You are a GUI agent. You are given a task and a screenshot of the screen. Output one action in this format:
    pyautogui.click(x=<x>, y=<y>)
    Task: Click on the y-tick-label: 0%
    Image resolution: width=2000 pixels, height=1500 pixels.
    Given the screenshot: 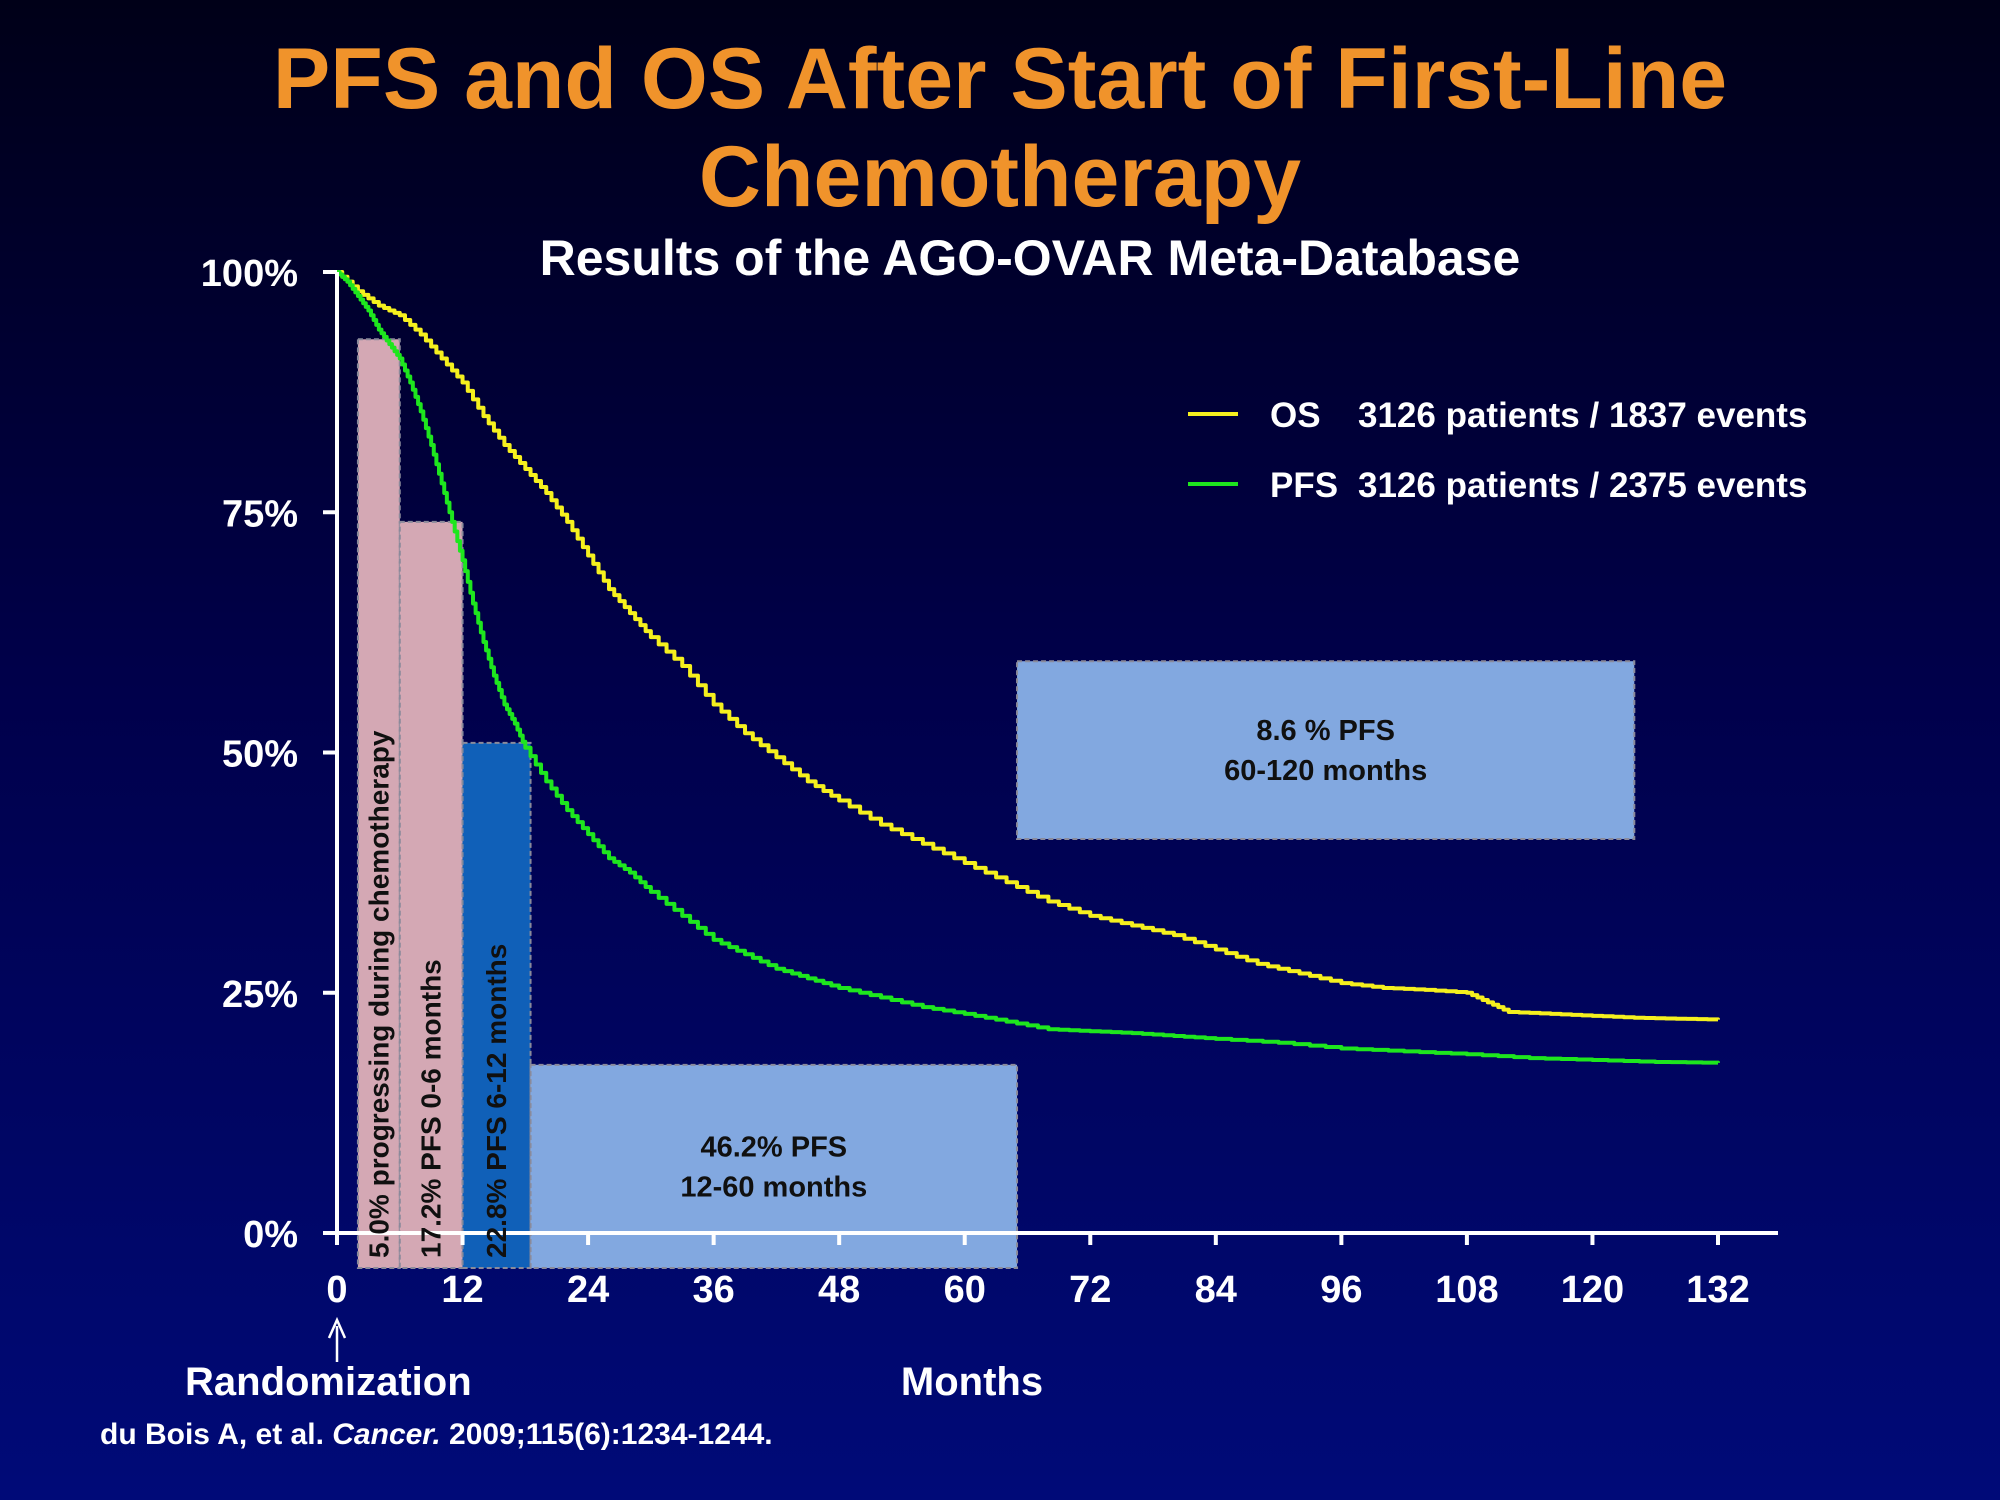 What is the action you would take?
    pyautogui.click(x=270, y=1235)
    